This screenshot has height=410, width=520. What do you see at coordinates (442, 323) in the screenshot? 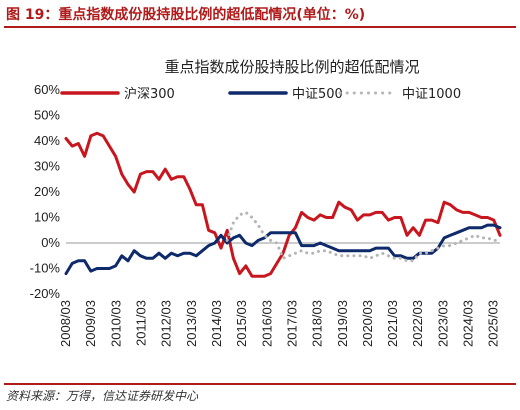
I see `x-tick-label: 2023/03` at bounding box center [442, 323].